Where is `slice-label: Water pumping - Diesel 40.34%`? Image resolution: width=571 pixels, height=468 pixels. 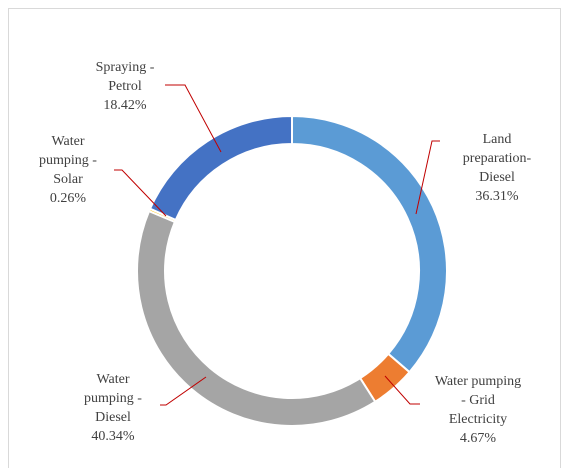
slice-label: Water pumping - Diesel 40.34% is located at coordinates (113, 408).